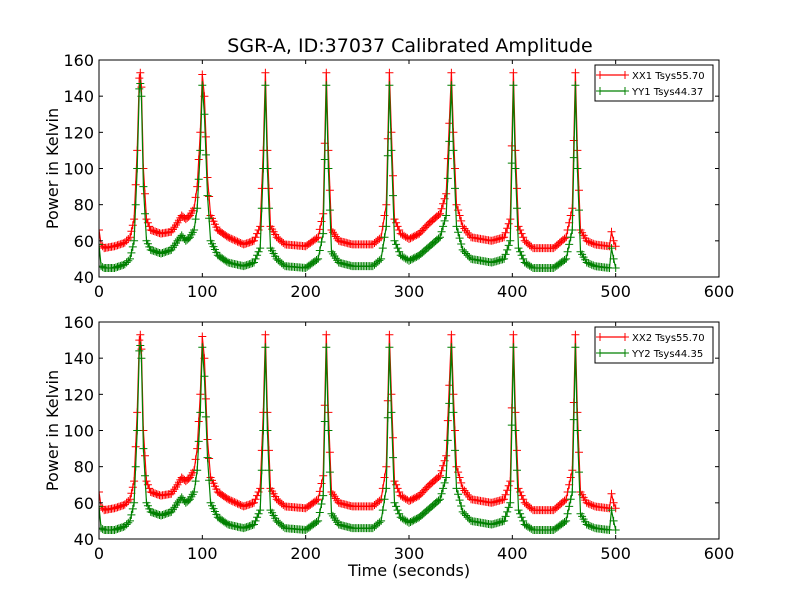  I want to click on y-tick-label: 100, so click(78, 431).